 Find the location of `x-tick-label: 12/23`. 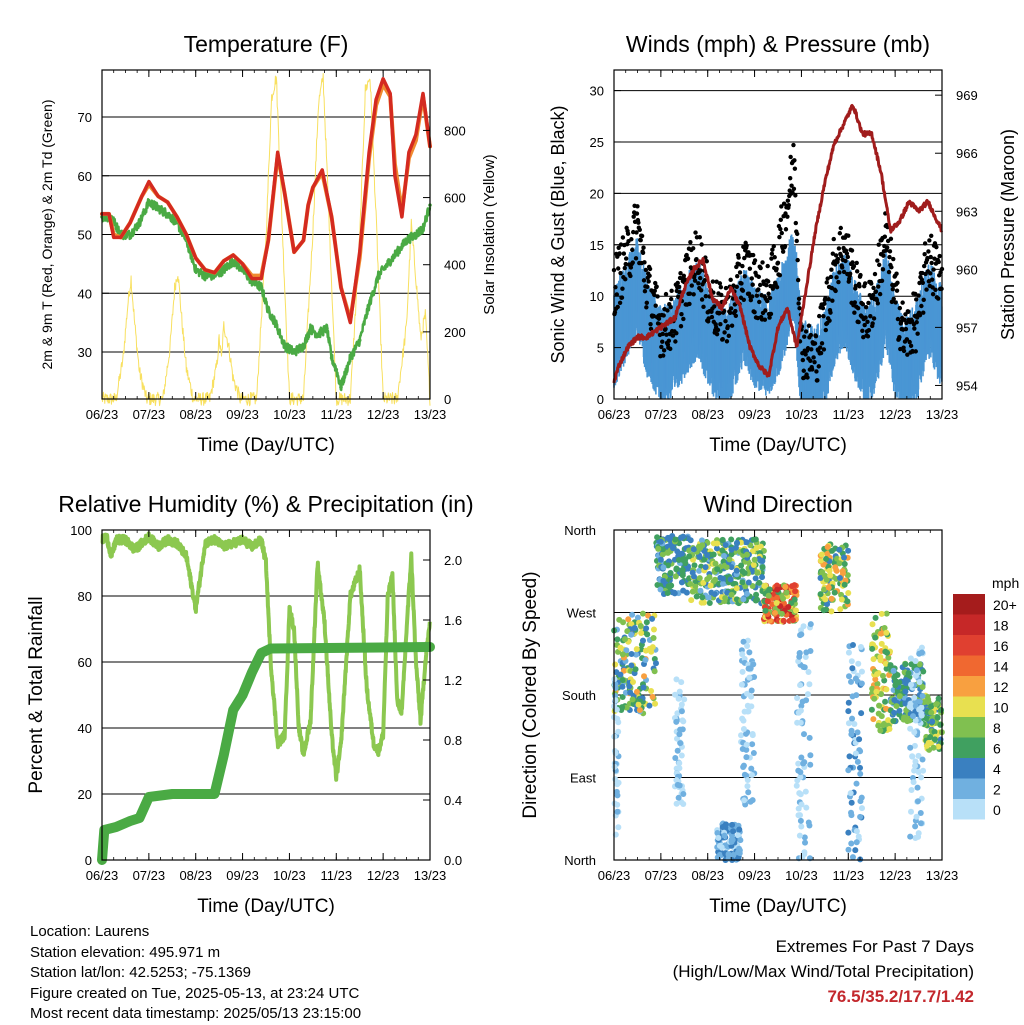

x-tick-label: 12/23 is located at coordinates (895, 875).